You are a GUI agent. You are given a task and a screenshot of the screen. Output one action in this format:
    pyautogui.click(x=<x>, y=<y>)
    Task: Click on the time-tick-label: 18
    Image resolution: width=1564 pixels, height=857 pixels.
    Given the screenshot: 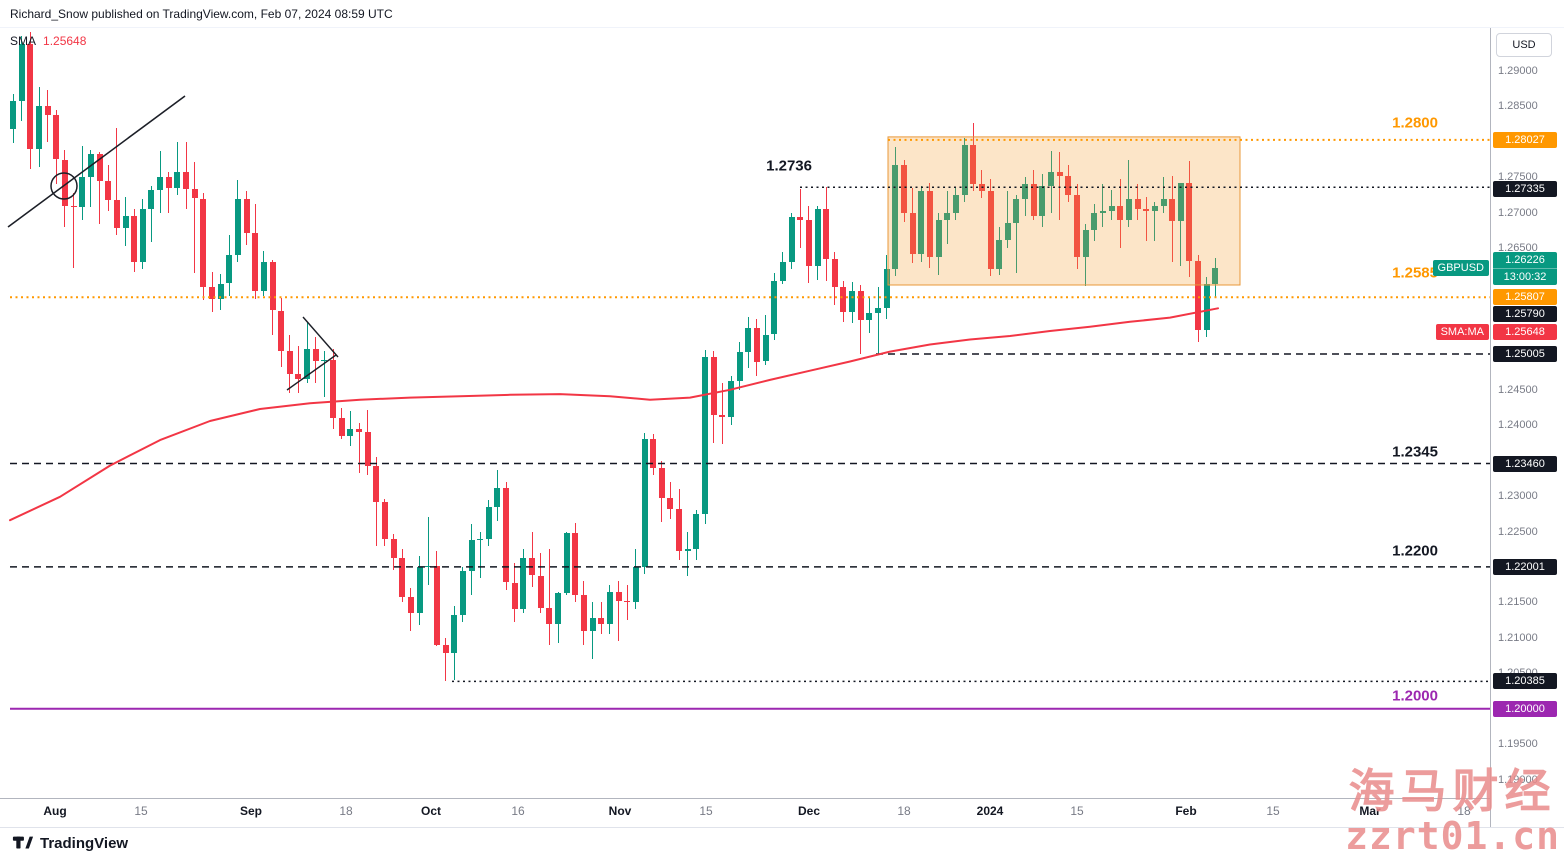 What is the action you would take?
    pyautogui.click(x=1464, y=811)
    